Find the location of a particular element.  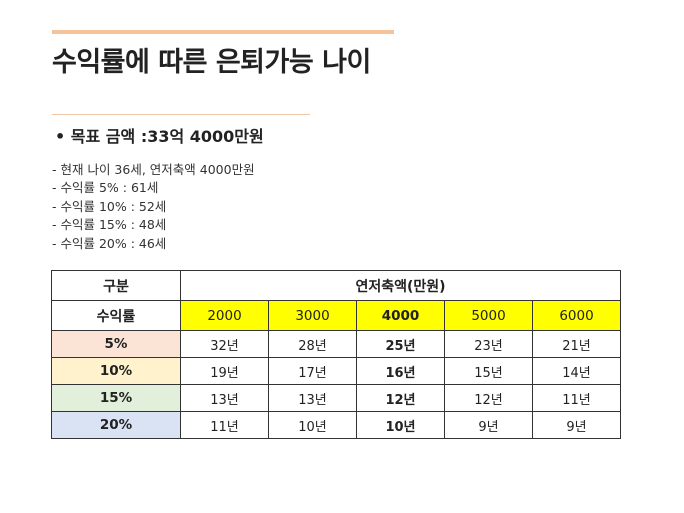

table-cell: 32년 is located at coordinates (224, 344).